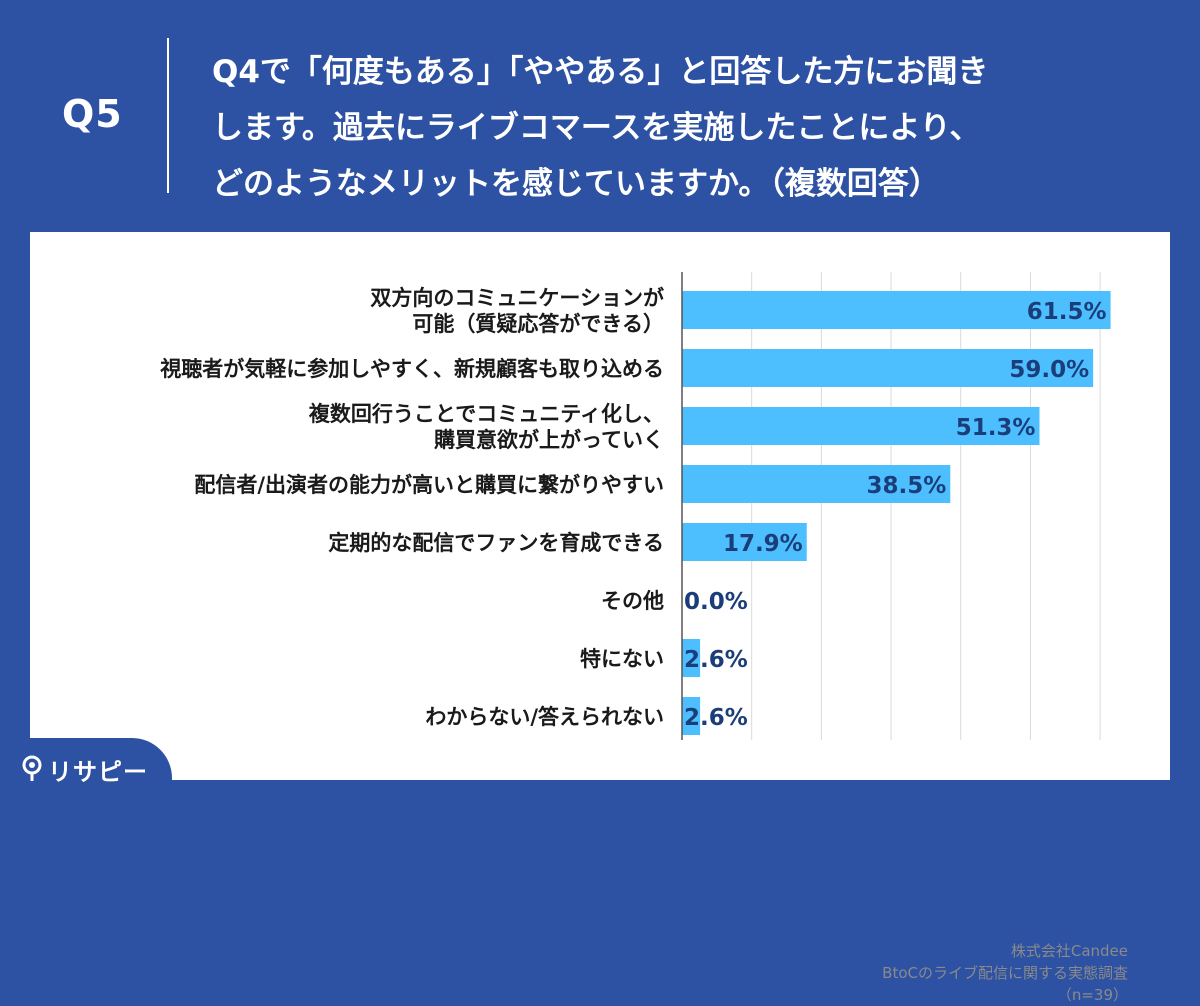  What do you see at coordinates (168, 115) in the screenshot?
I see `header-divider` at bounding box center [168, 115].